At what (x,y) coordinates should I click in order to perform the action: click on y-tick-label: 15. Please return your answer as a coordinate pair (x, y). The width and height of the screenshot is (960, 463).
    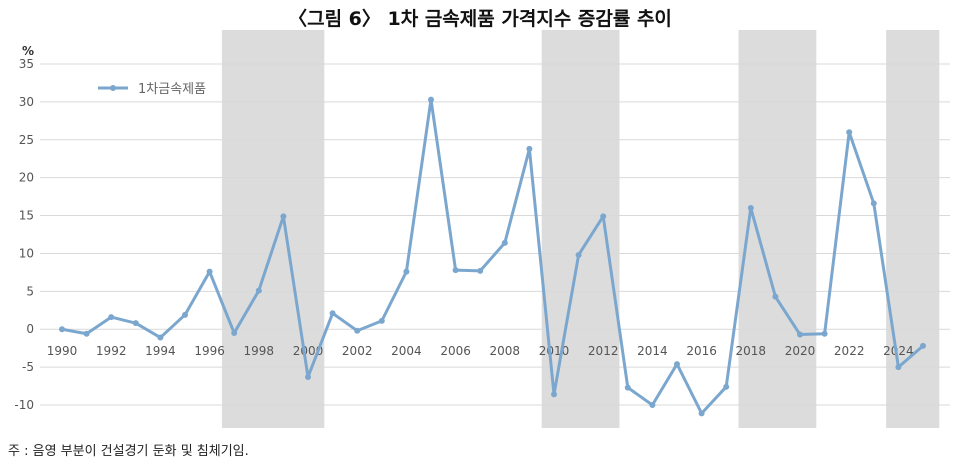
    Looking at the image, I should click on (26, 216).